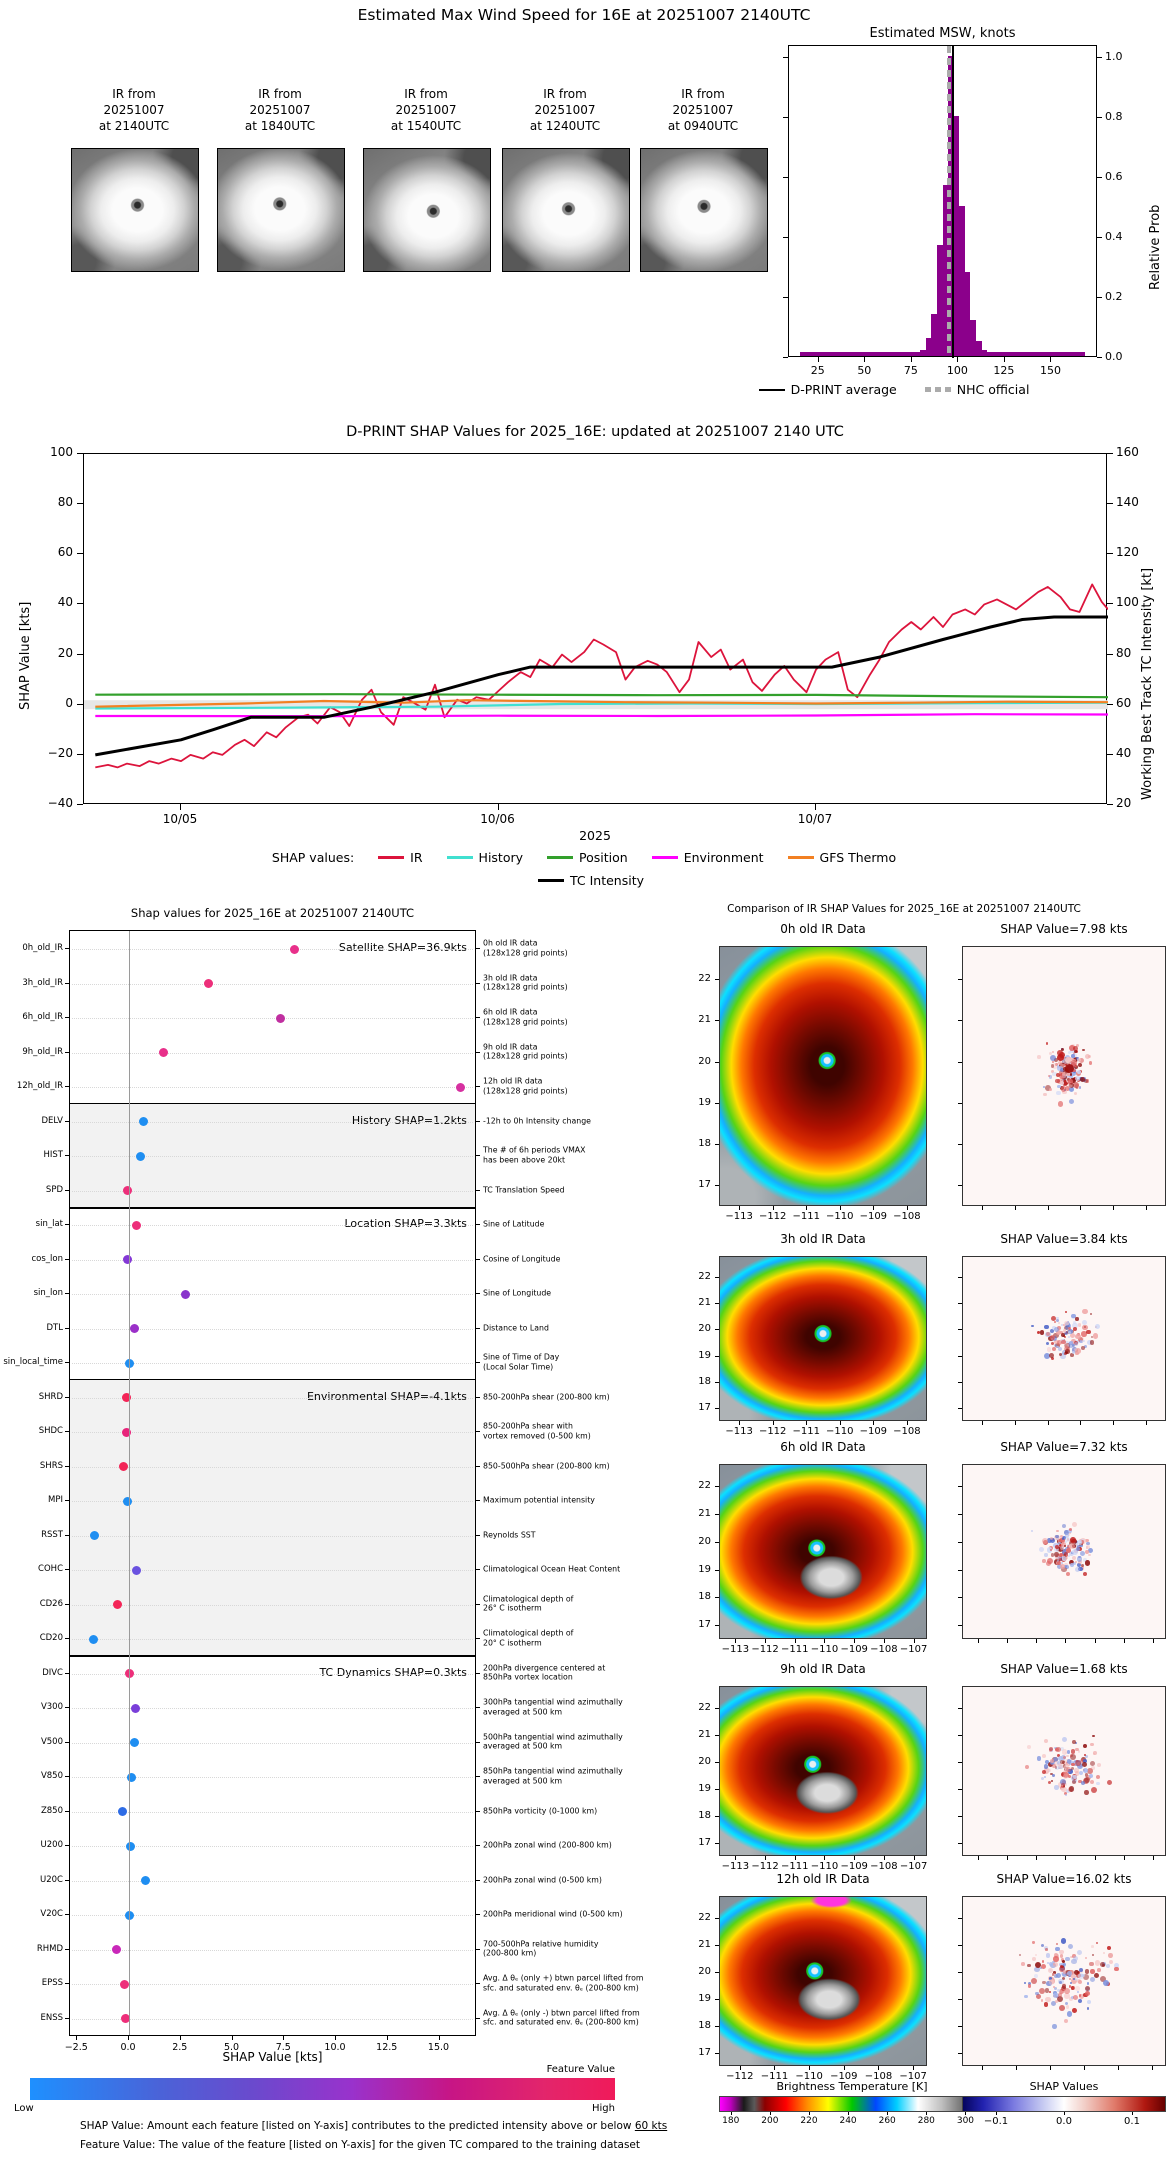  What do you see at coordinates (858, 857) in the screenshot?
I see `legend-item-label: GFS Thermo` at bounding box center [858, 857].